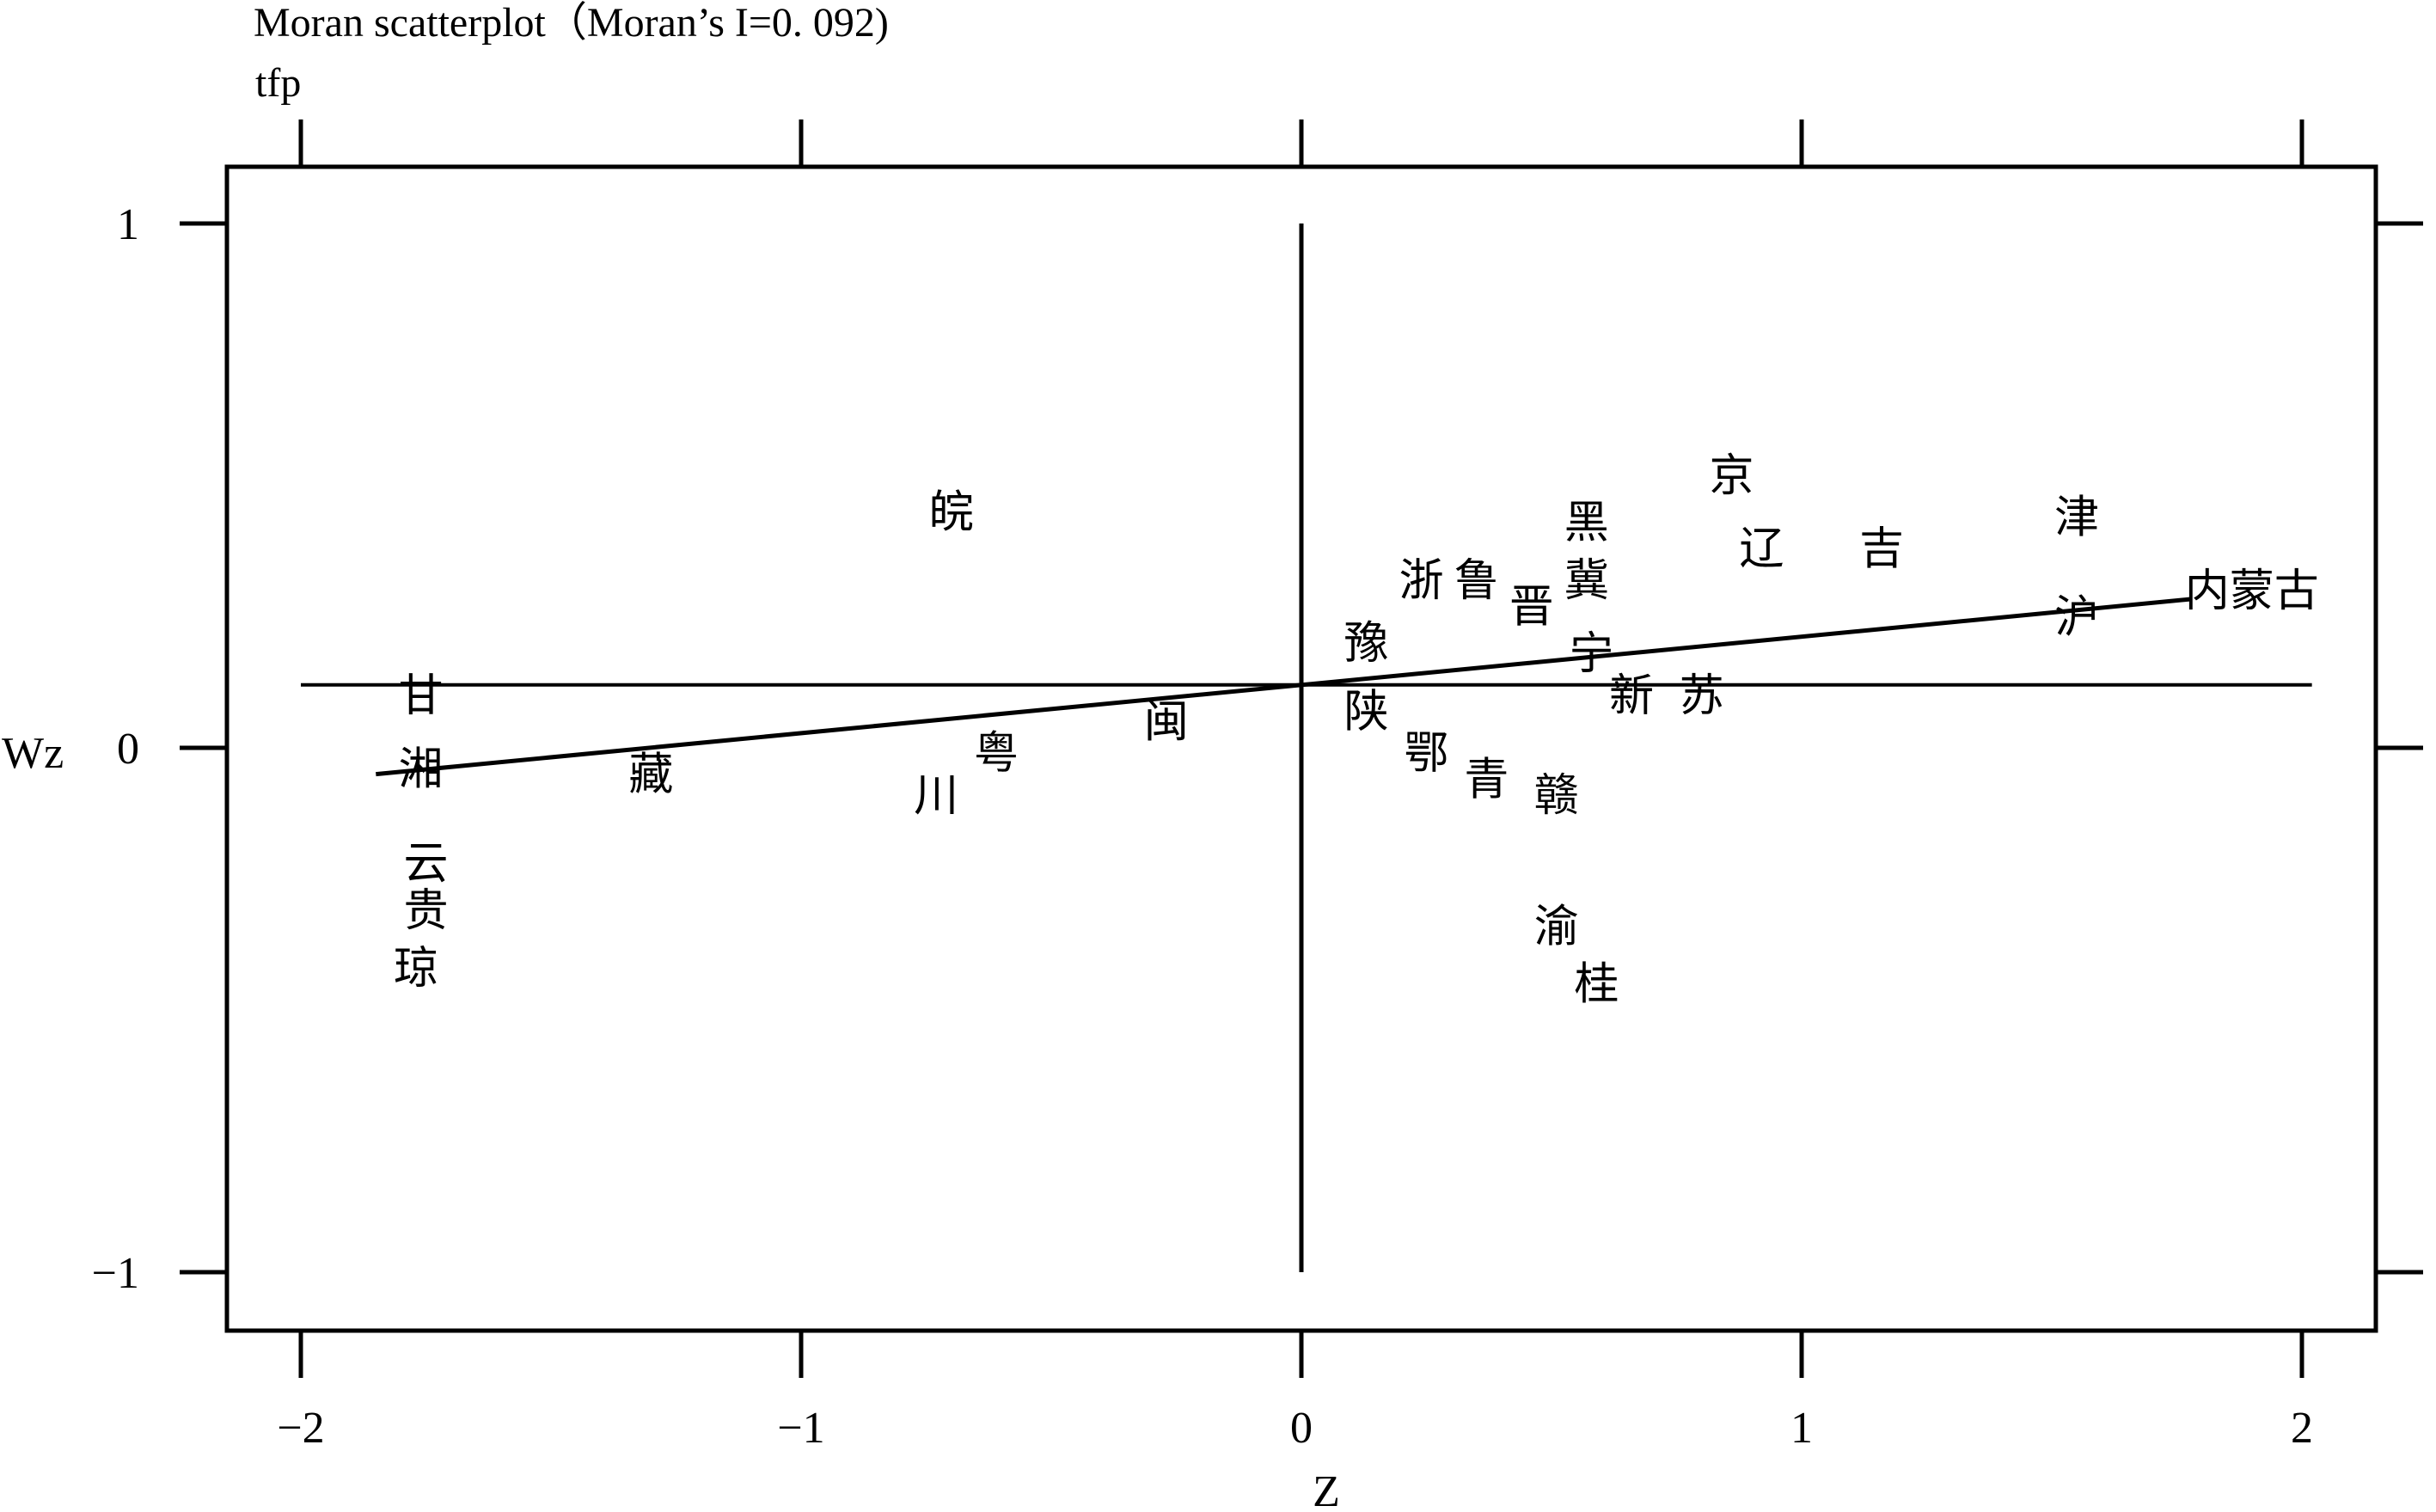  Describe the element at coordinates (1587, 581) in the screenshot. I see `point-label: 冀` at that location.